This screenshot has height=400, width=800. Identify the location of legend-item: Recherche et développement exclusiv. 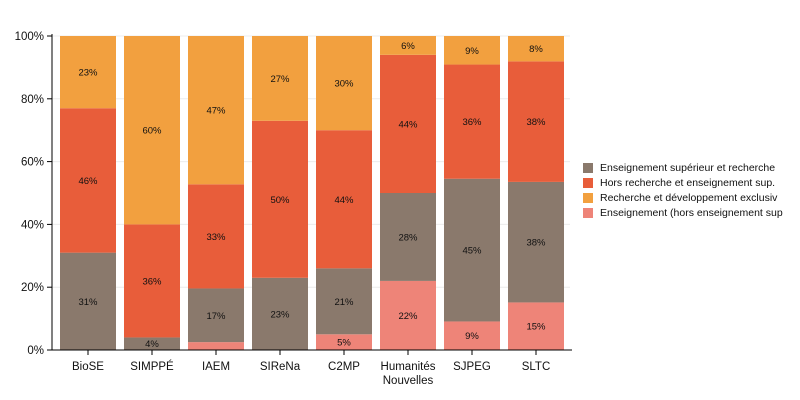
(683, 197).